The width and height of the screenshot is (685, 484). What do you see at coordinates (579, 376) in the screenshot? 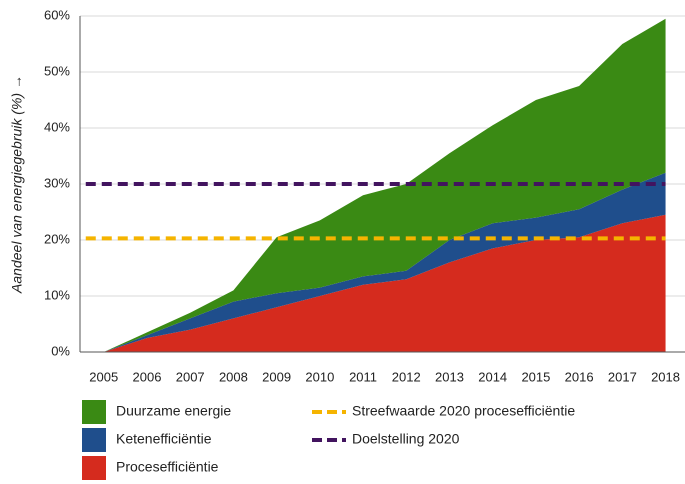
I see `x-tick-label: 2016` at bounding box center [579, 376].